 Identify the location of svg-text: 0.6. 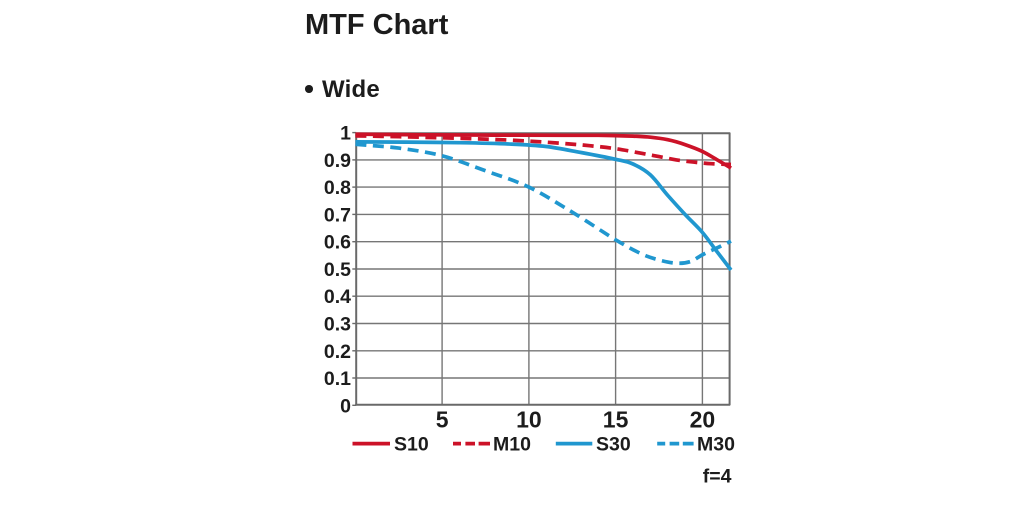
(337, 243).